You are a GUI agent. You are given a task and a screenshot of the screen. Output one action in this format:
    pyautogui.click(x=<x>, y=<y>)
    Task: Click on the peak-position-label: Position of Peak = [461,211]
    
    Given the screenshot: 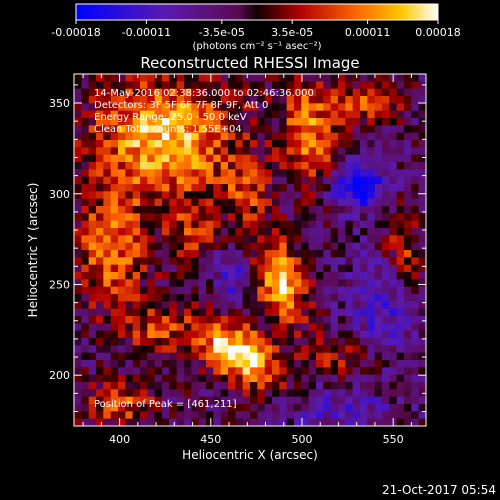 What is the action you would take?
    pyautogui.click(x=165, y=404)
    